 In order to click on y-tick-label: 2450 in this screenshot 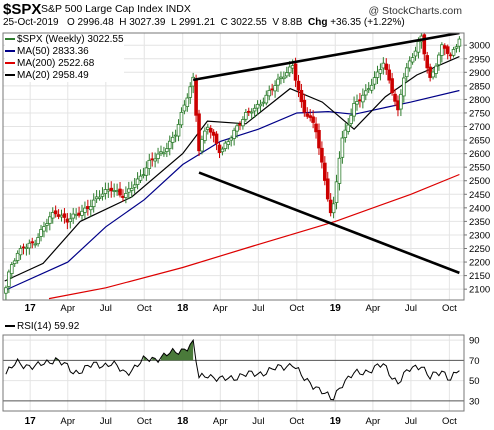, I will do `click(479, 195)`.